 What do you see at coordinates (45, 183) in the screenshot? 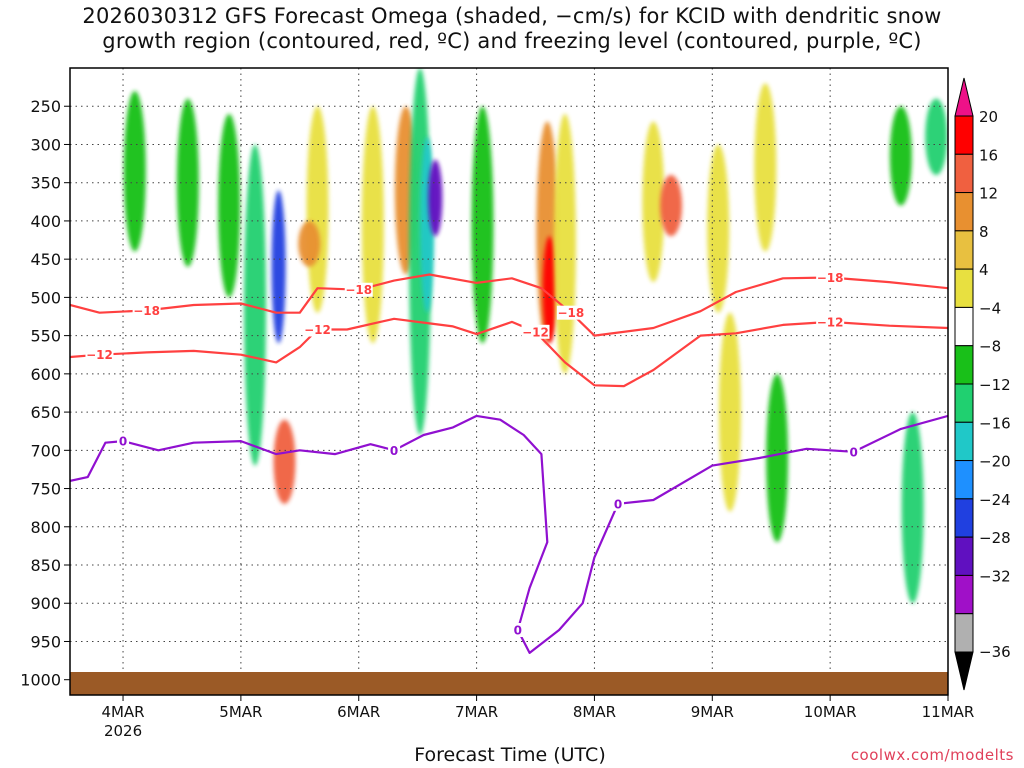
I see `y-tick-label-350: 350` at bounding box center [45, 183].